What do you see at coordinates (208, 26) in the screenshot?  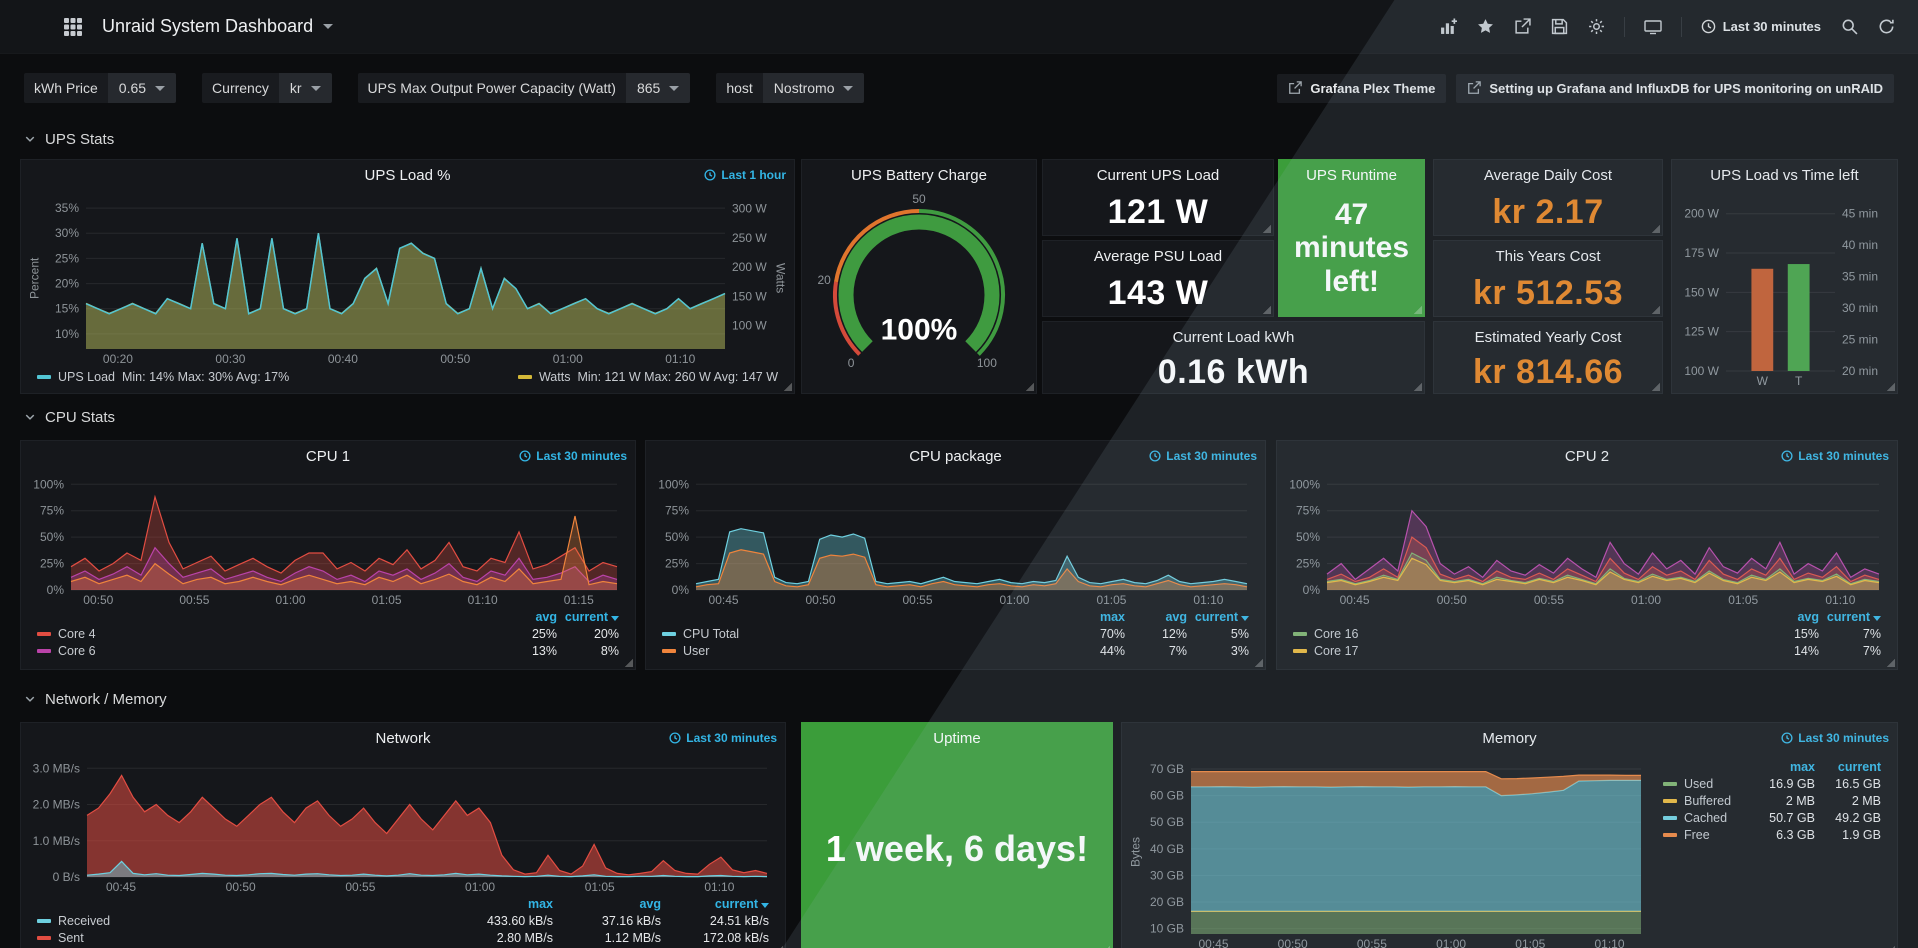 I see `dashboard-title: Unraid System Dashboard` at bounding box center [208, 26].